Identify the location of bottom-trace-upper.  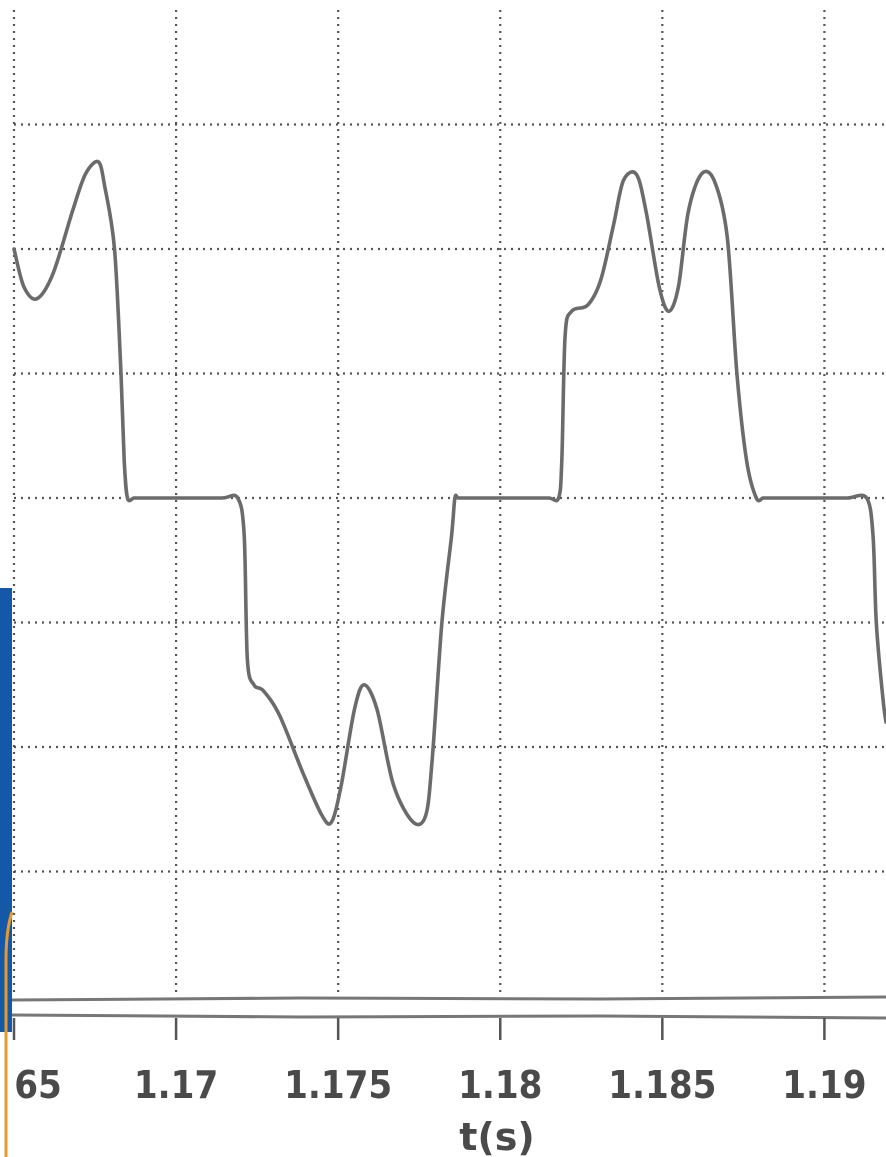
(448, 998).